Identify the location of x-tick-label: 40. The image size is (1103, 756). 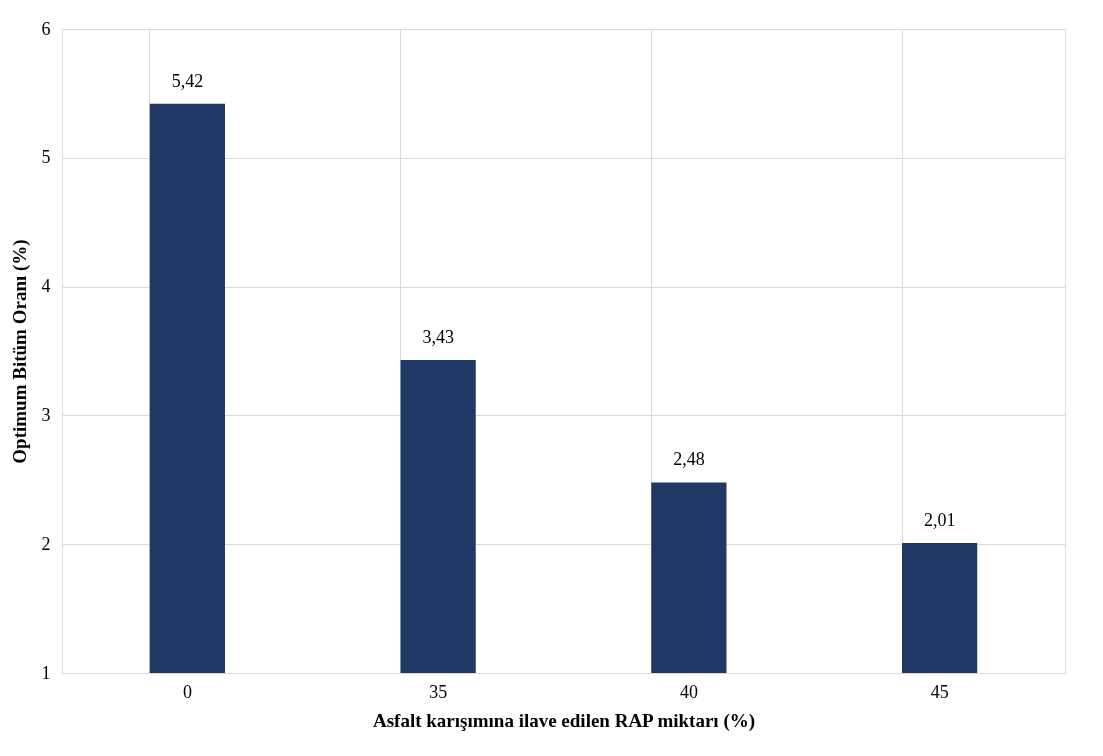
(688, 691).